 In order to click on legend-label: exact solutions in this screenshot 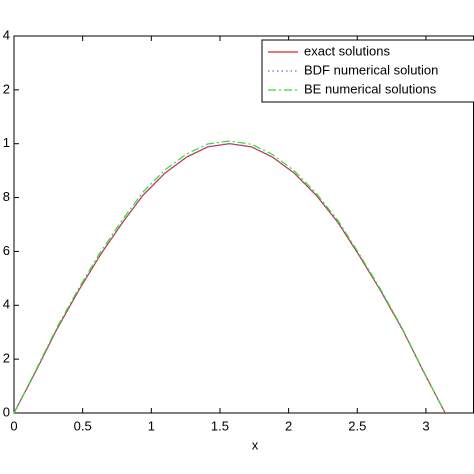, I will do `click(347, 50)`.